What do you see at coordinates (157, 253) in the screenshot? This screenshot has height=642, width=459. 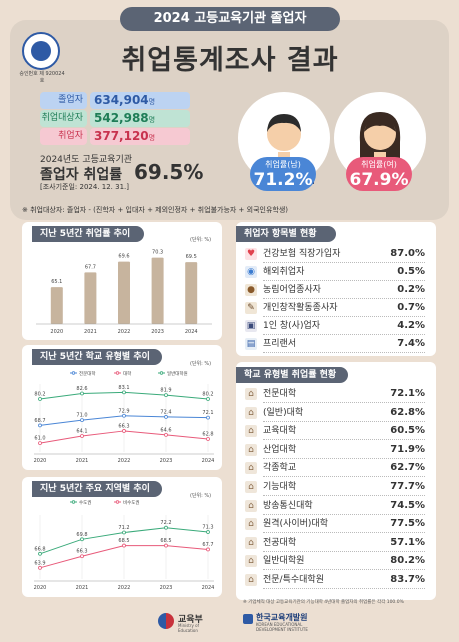 I see `trend-bar-label: 70.3` at bounding box center [157, 253].